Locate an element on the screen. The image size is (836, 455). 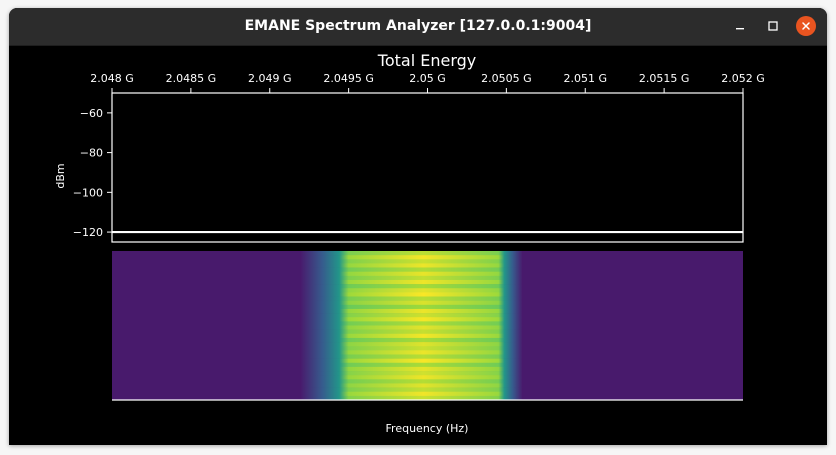
window-title: EMANE Spectrum Analyzer [127.0.0.1:9004] is located at coordinates (418, 26).